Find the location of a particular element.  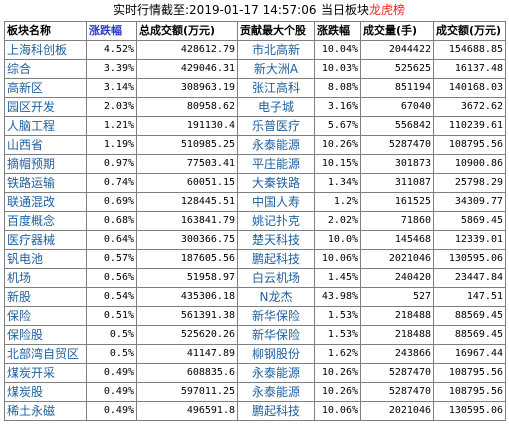

table-row: 百度概念 0.68% 163841.79 姚记扑克 2.02% 71860 5869.45 is located at coordinates (255, 221).